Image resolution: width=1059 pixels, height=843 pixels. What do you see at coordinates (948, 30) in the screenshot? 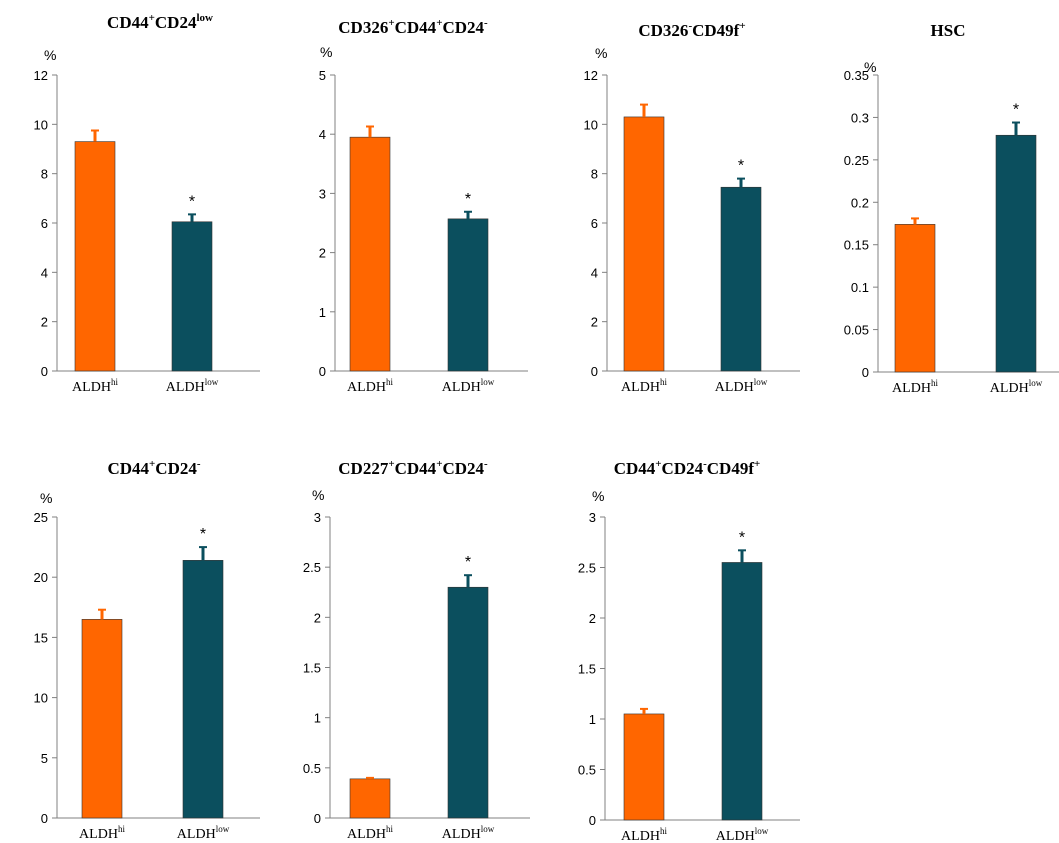
I see `chart-title: HSC` at bounding box center [948, 30].